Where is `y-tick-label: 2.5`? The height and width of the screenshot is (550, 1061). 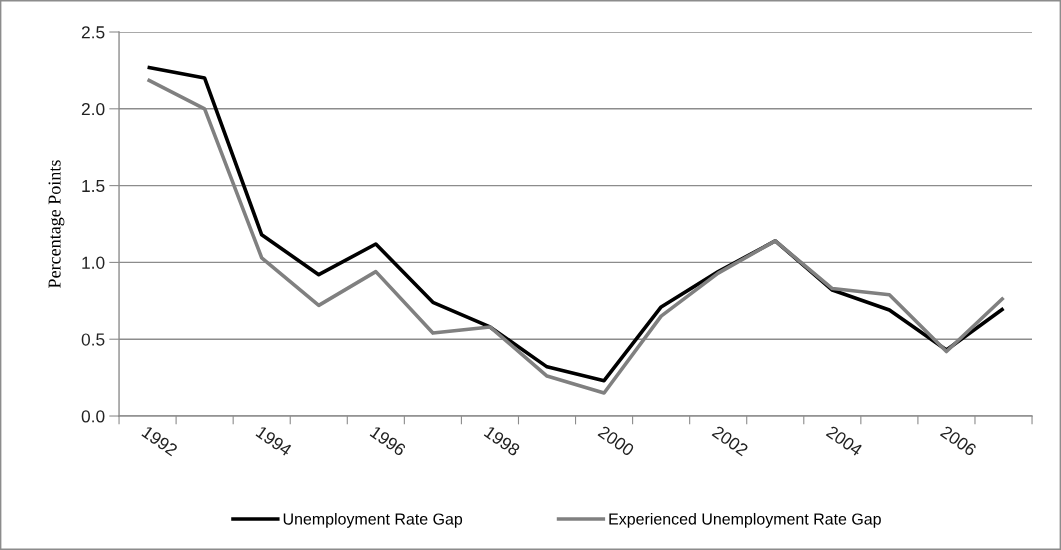
y-tick-label: 2.5 is located at coordinates (93, 32).